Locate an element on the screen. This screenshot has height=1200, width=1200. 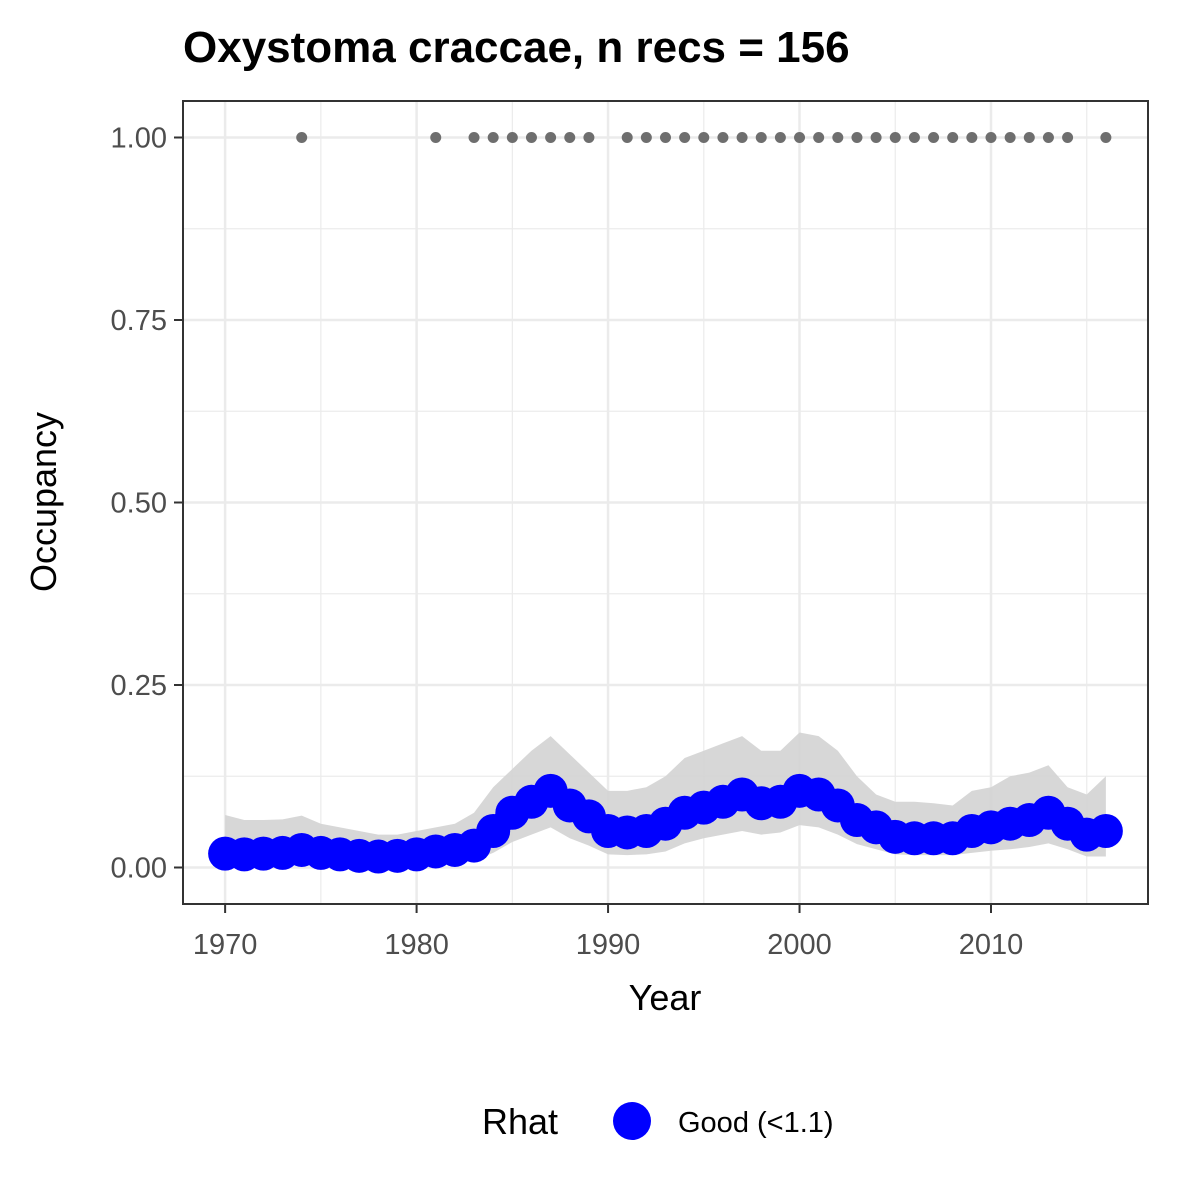
occupancy-estimates is located at coordinates (665, 823).